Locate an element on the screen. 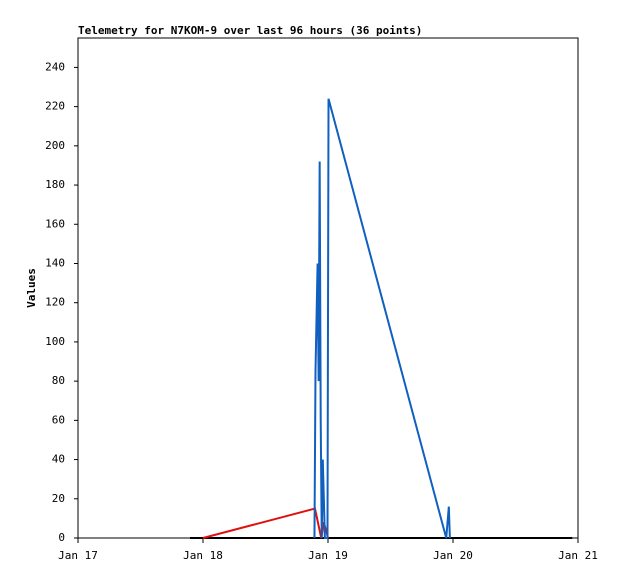  y-tick-label: 140 is located at coordinates (55, 262).